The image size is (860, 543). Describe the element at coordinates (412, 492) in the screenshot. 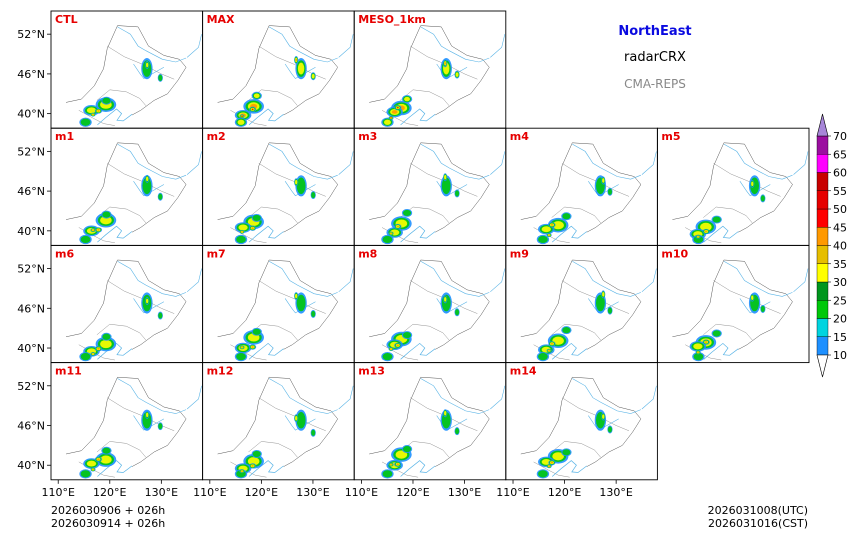

I see `x-tick-label: 120°E` at that location.